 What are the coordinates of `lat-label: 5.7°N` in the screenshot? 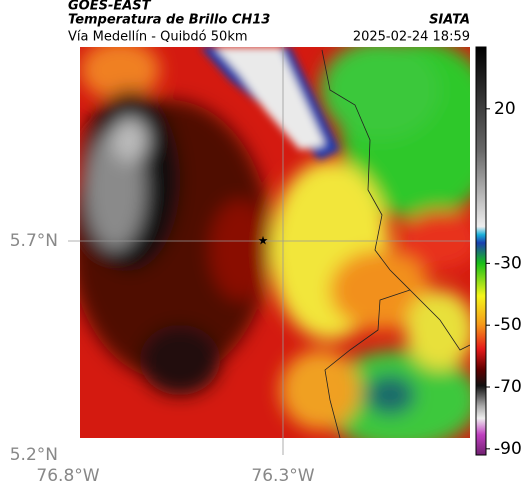 It's located at (34, 241).